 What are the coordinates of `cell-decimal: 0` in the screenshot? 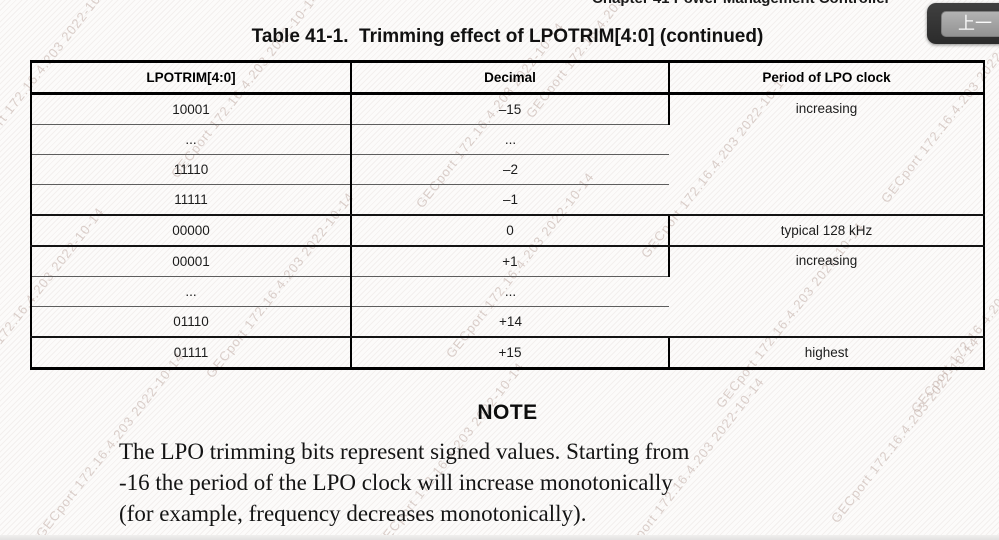 It's located at (510, 231).